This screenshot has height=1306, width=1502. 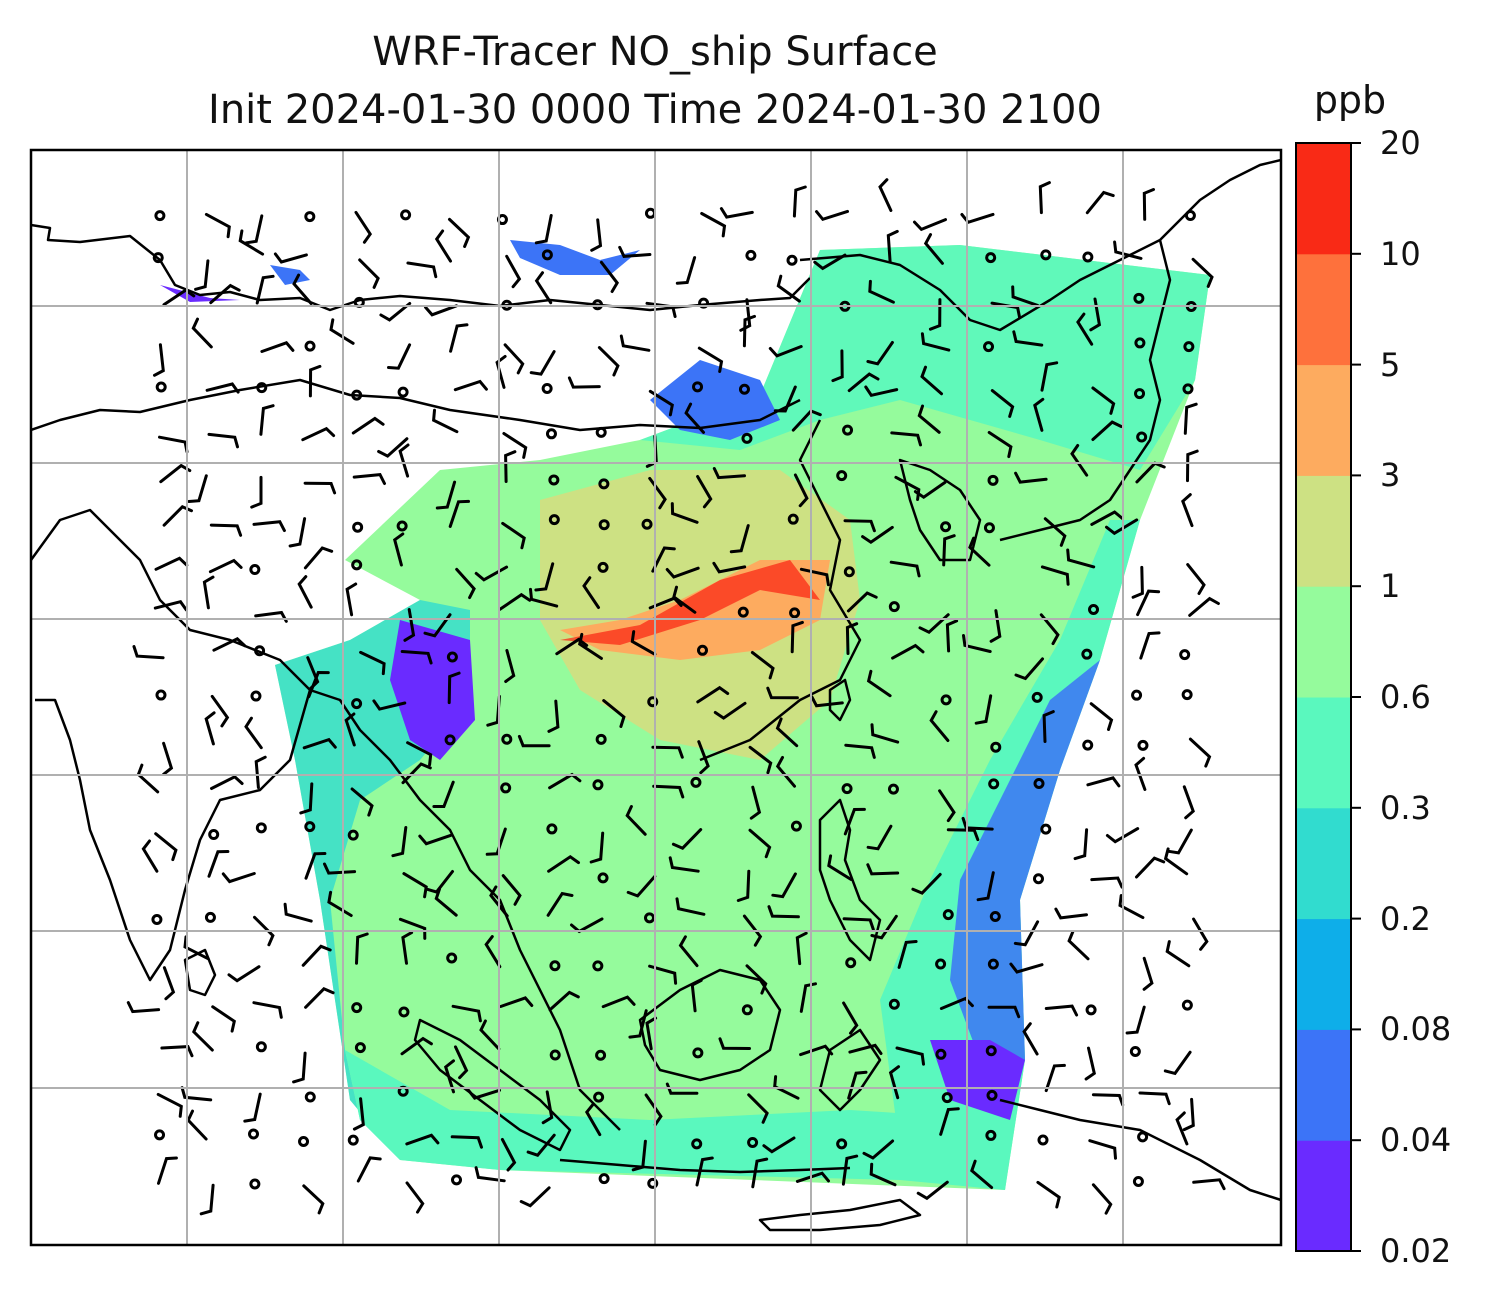 What do you see at coordinates (200, 972) in the screenshot?
I see `coastline-sri-lanka` at bounding box center [200, 972].